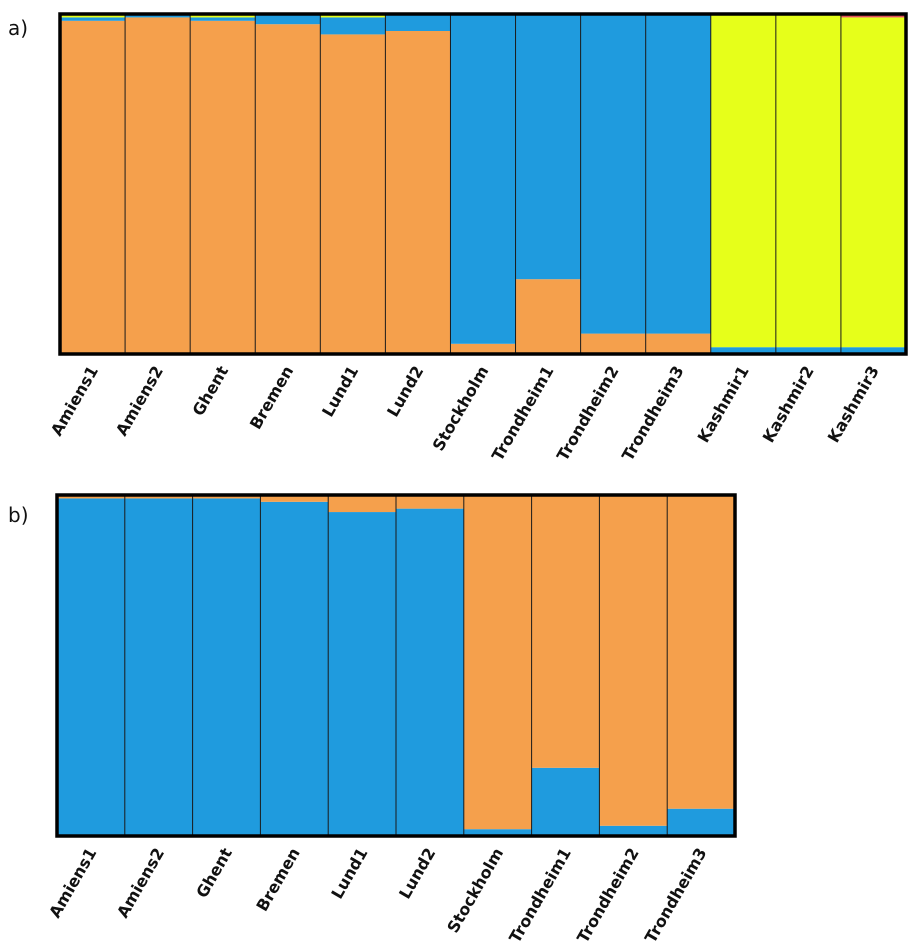 The height and width of the screenshot is (948, 908). I want to click on tick-label-kashmir1: Kashmir1, so click(723, 404).